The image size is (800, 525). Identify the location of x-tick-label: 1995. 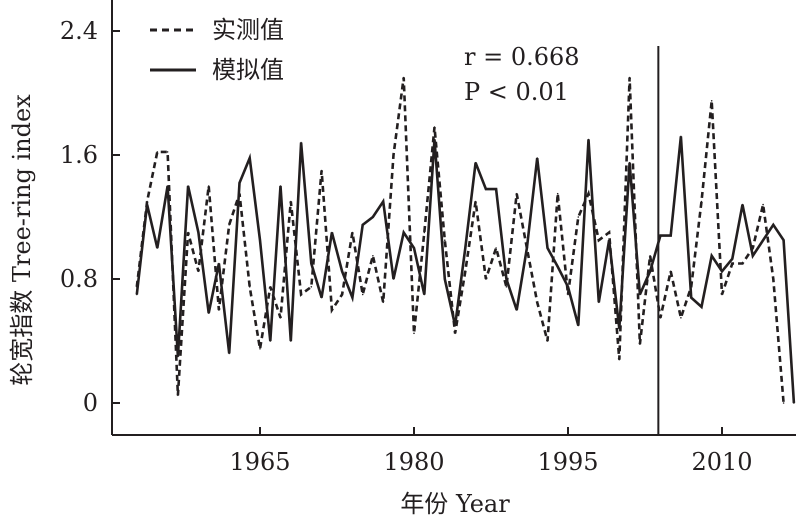
(567, 462).